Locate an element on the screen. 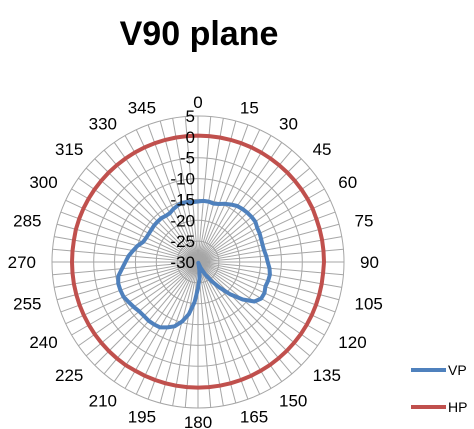 Image resolution: width=474 pixels, height=429 pixels. radial-tick-label: -20 is located at coordinates (182, 220).